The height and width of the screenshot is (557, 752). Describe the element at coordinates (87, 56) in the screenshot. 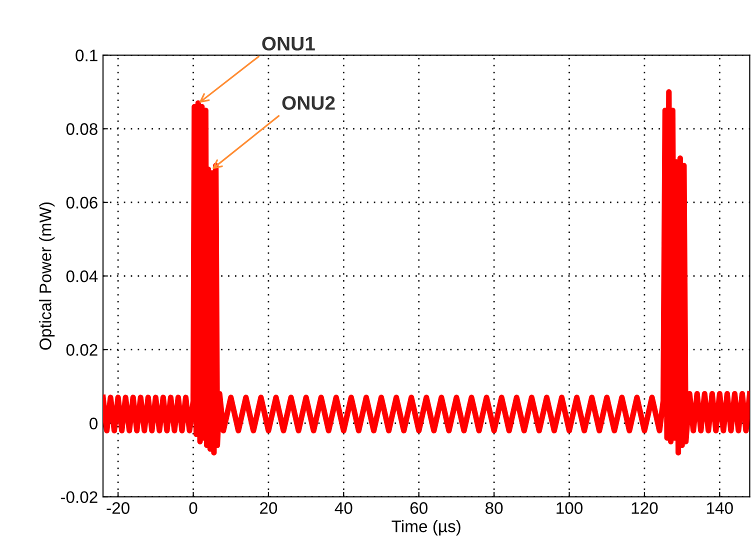

I see `y-tick-label: 0.1` at that location.